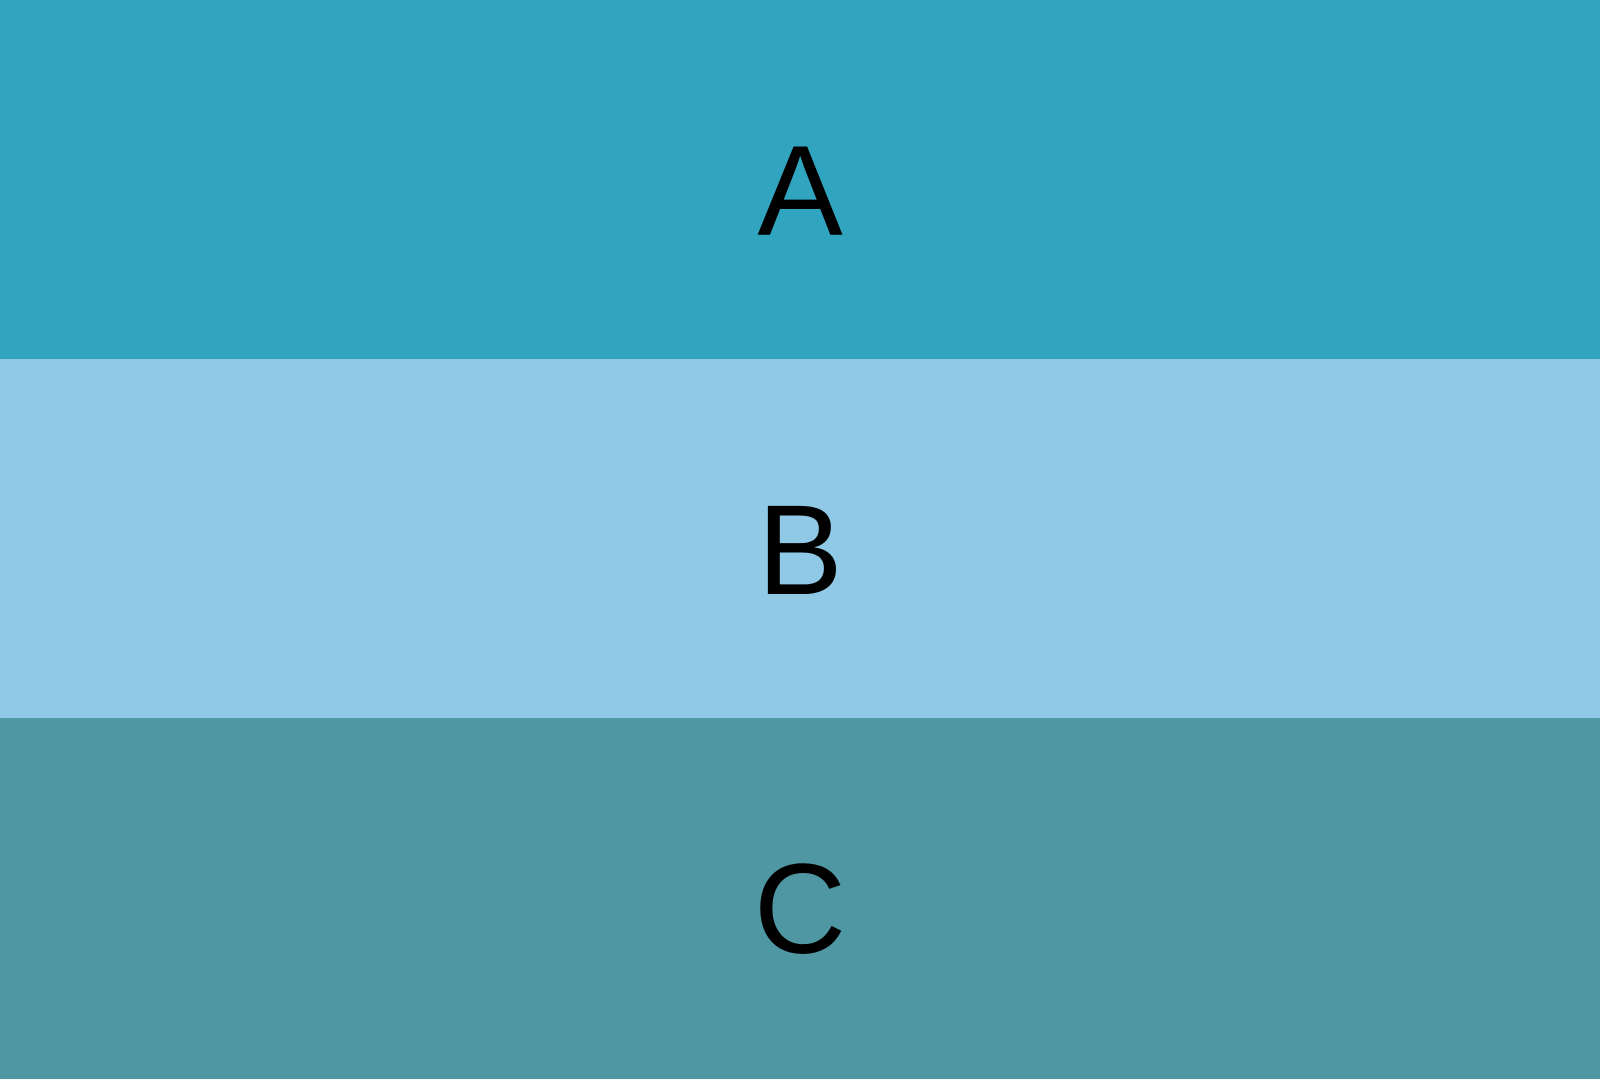  Describe the element at coordinates (800, 550) in the screenshot. I see `band-b-label: B` at that location.